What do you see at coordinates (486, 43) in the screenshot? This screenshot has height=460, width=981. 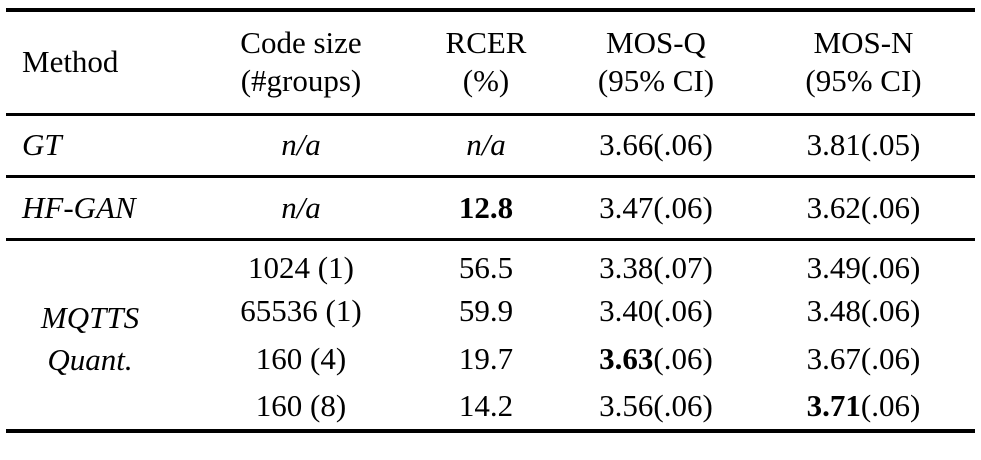 I see `col-header-rcer-line1: RCER` at bounding box center [486, 43].